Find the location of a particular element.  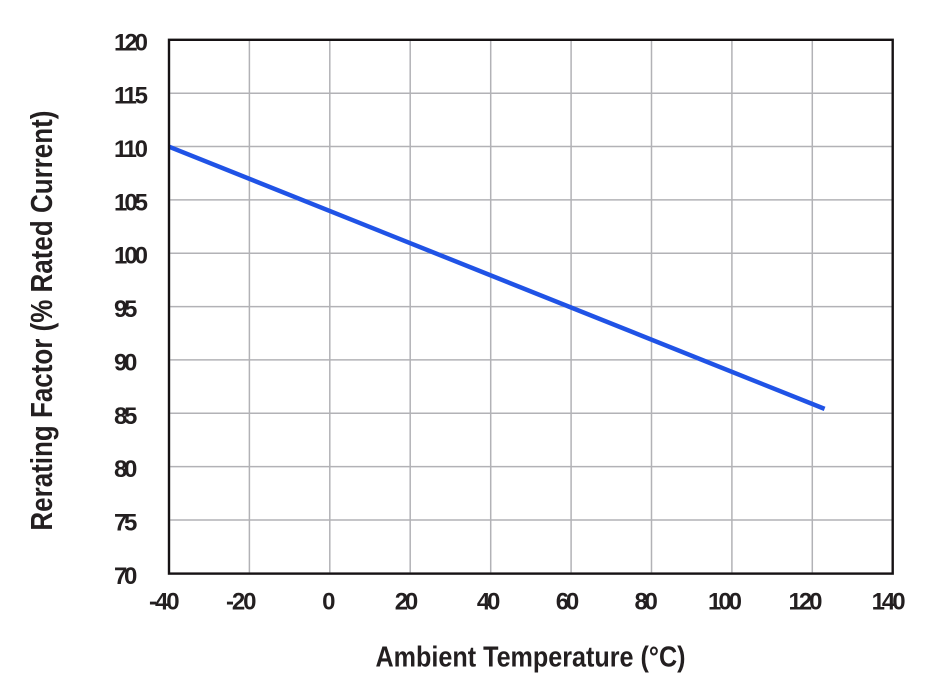

svg-text: 115 is located at coordinates (131, 96).